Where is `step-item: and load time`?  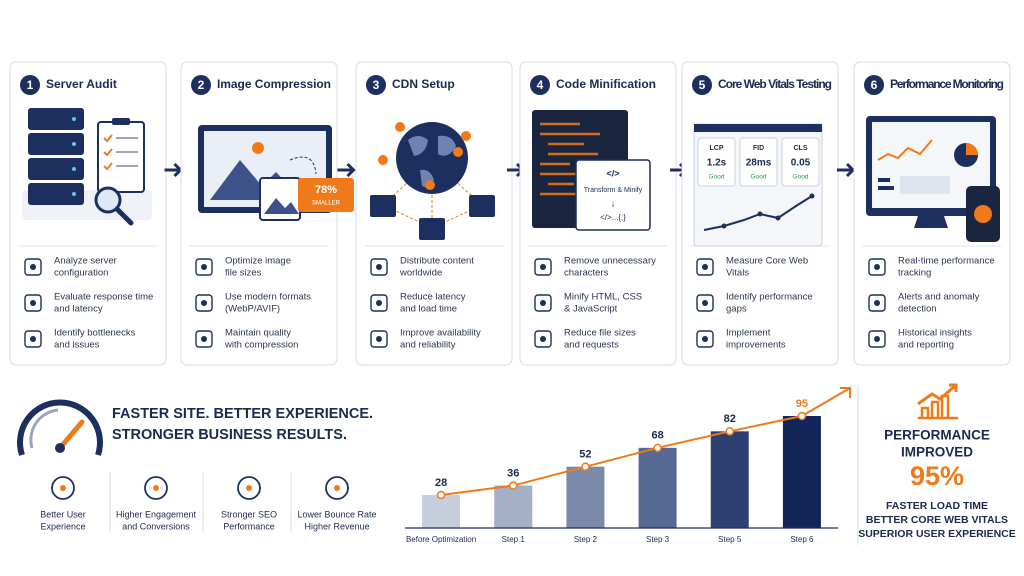 step-item: and load time is located at coordinates (428, 309).